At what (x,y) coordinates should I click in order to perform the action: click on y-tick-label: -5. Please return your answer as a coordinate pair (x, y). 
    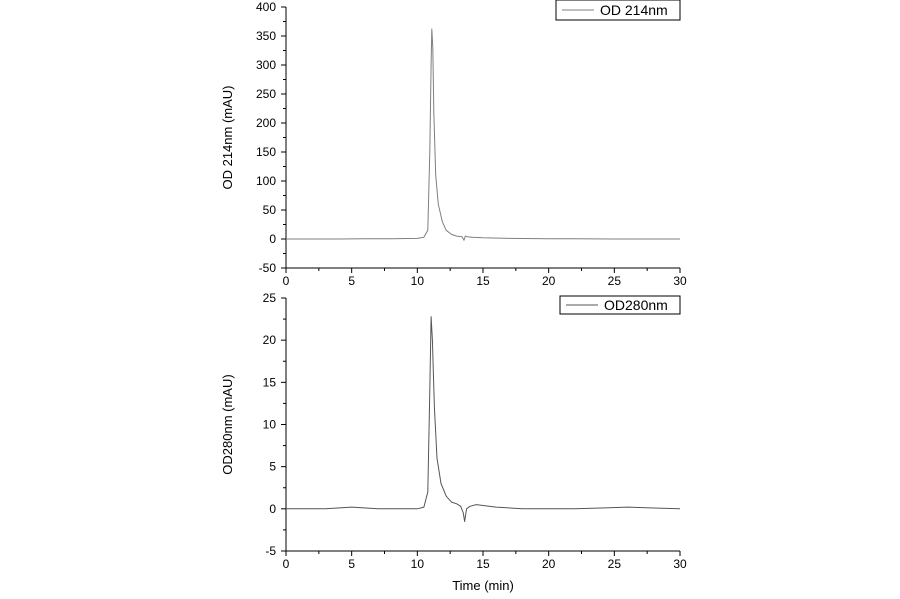
    Looking at the image, I should click on (270, 551).